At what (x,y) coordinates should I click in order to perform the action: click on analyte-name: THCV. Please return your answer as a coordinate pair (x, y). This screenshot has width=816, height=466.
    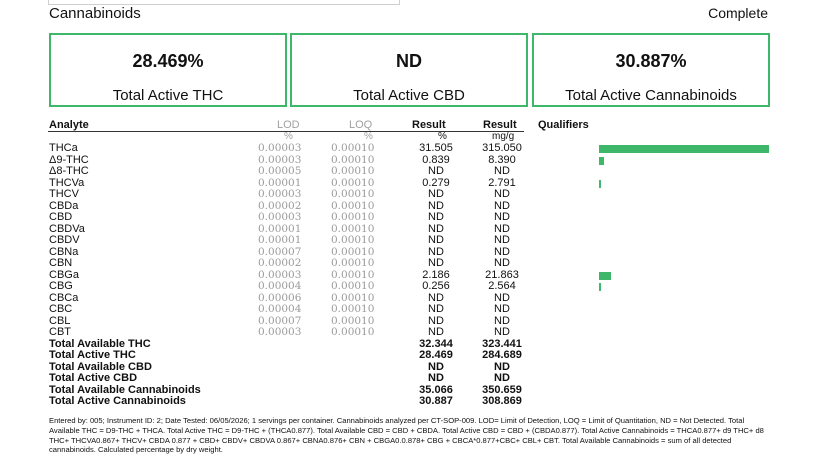
    Looking at the image, I should click on (64, 194).